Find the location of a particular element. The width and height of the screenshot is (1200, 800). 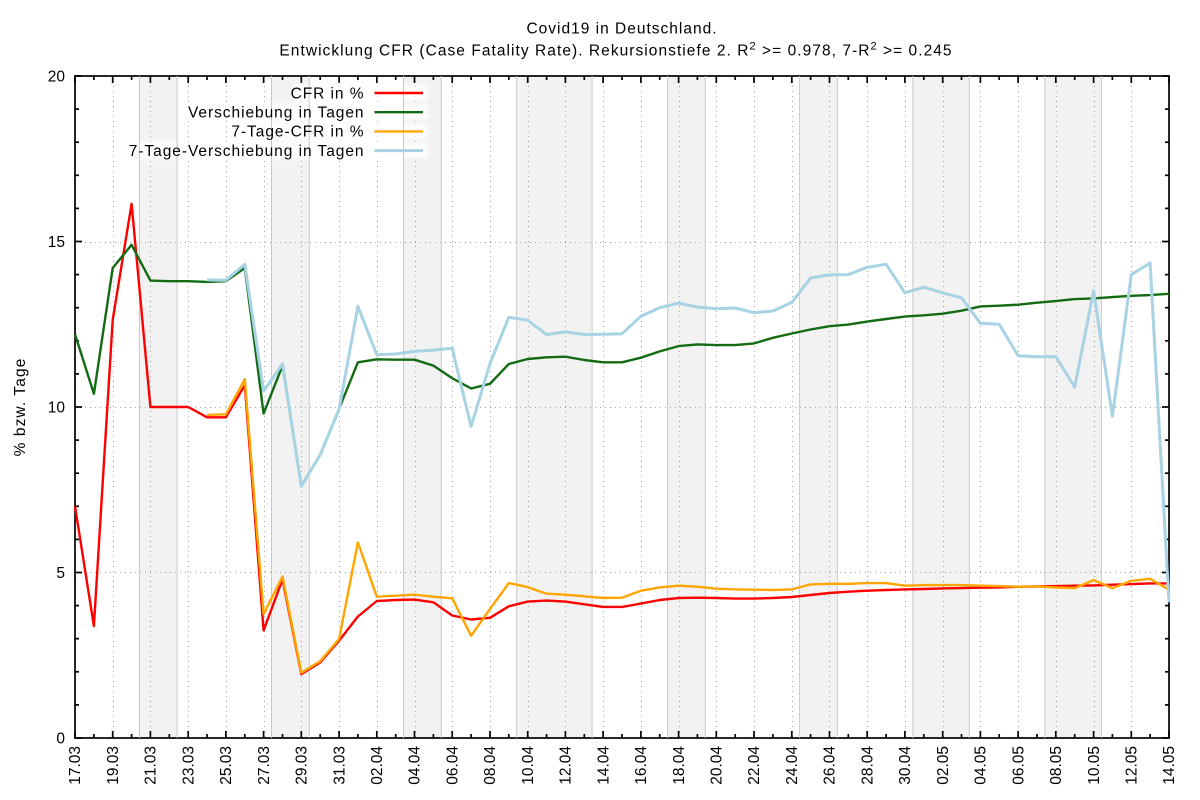

svg-text: 04.04 is located at coordinates (415, 765).